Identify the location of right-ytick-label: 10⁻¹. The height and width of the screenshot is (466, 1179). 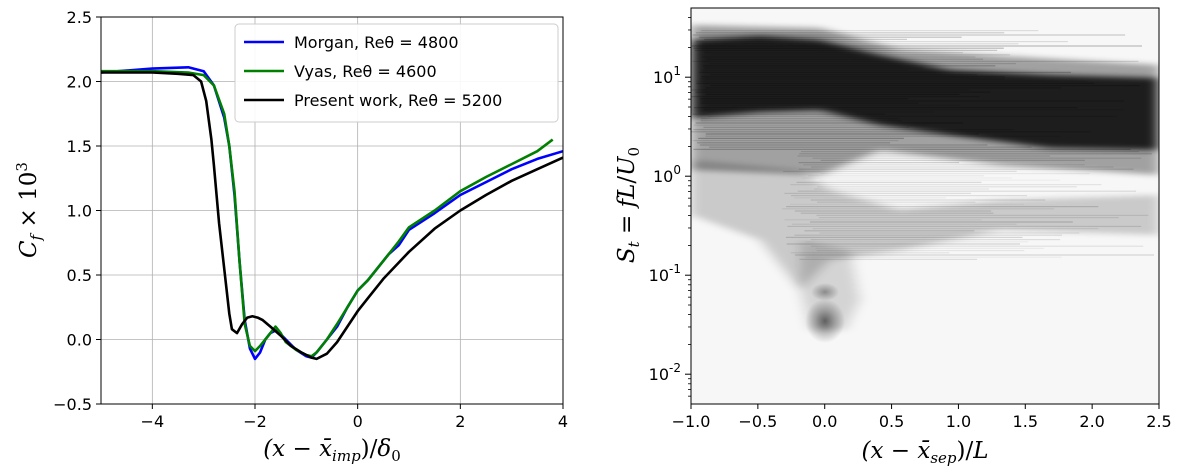
(665, 273).